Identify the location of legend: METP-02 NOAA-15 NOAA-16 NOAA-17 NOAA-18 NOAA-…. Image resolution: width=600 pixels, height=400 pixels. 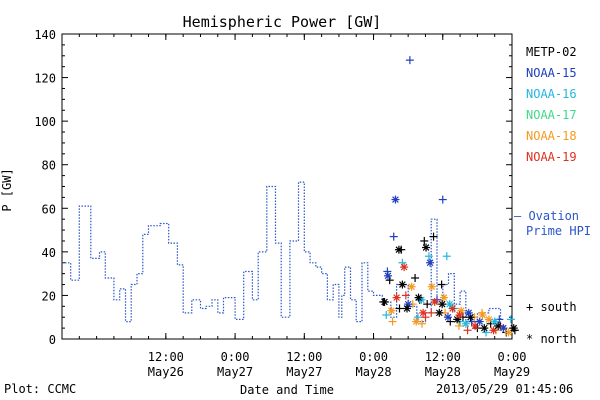
(552, 195).